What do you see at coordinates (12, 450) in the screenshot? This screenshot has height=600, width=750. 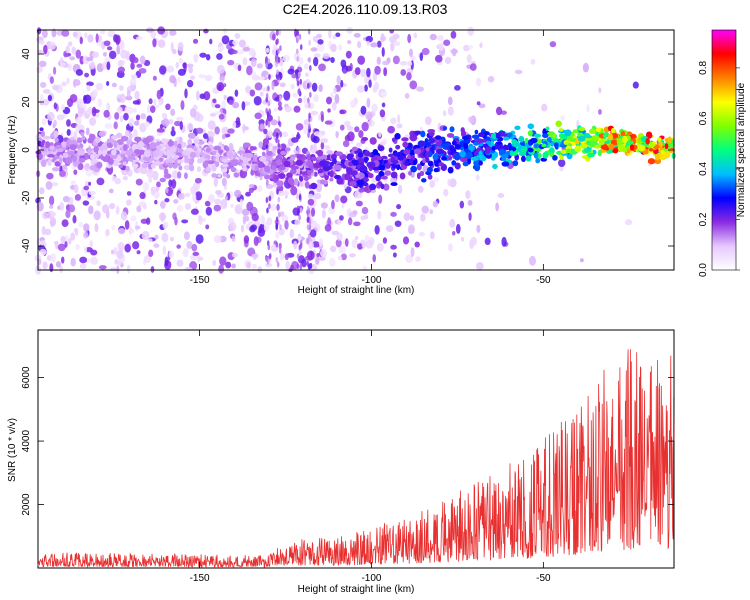 I see `snr-y-label: SNR (10 * v/v)` at bounding box center [12, 450].